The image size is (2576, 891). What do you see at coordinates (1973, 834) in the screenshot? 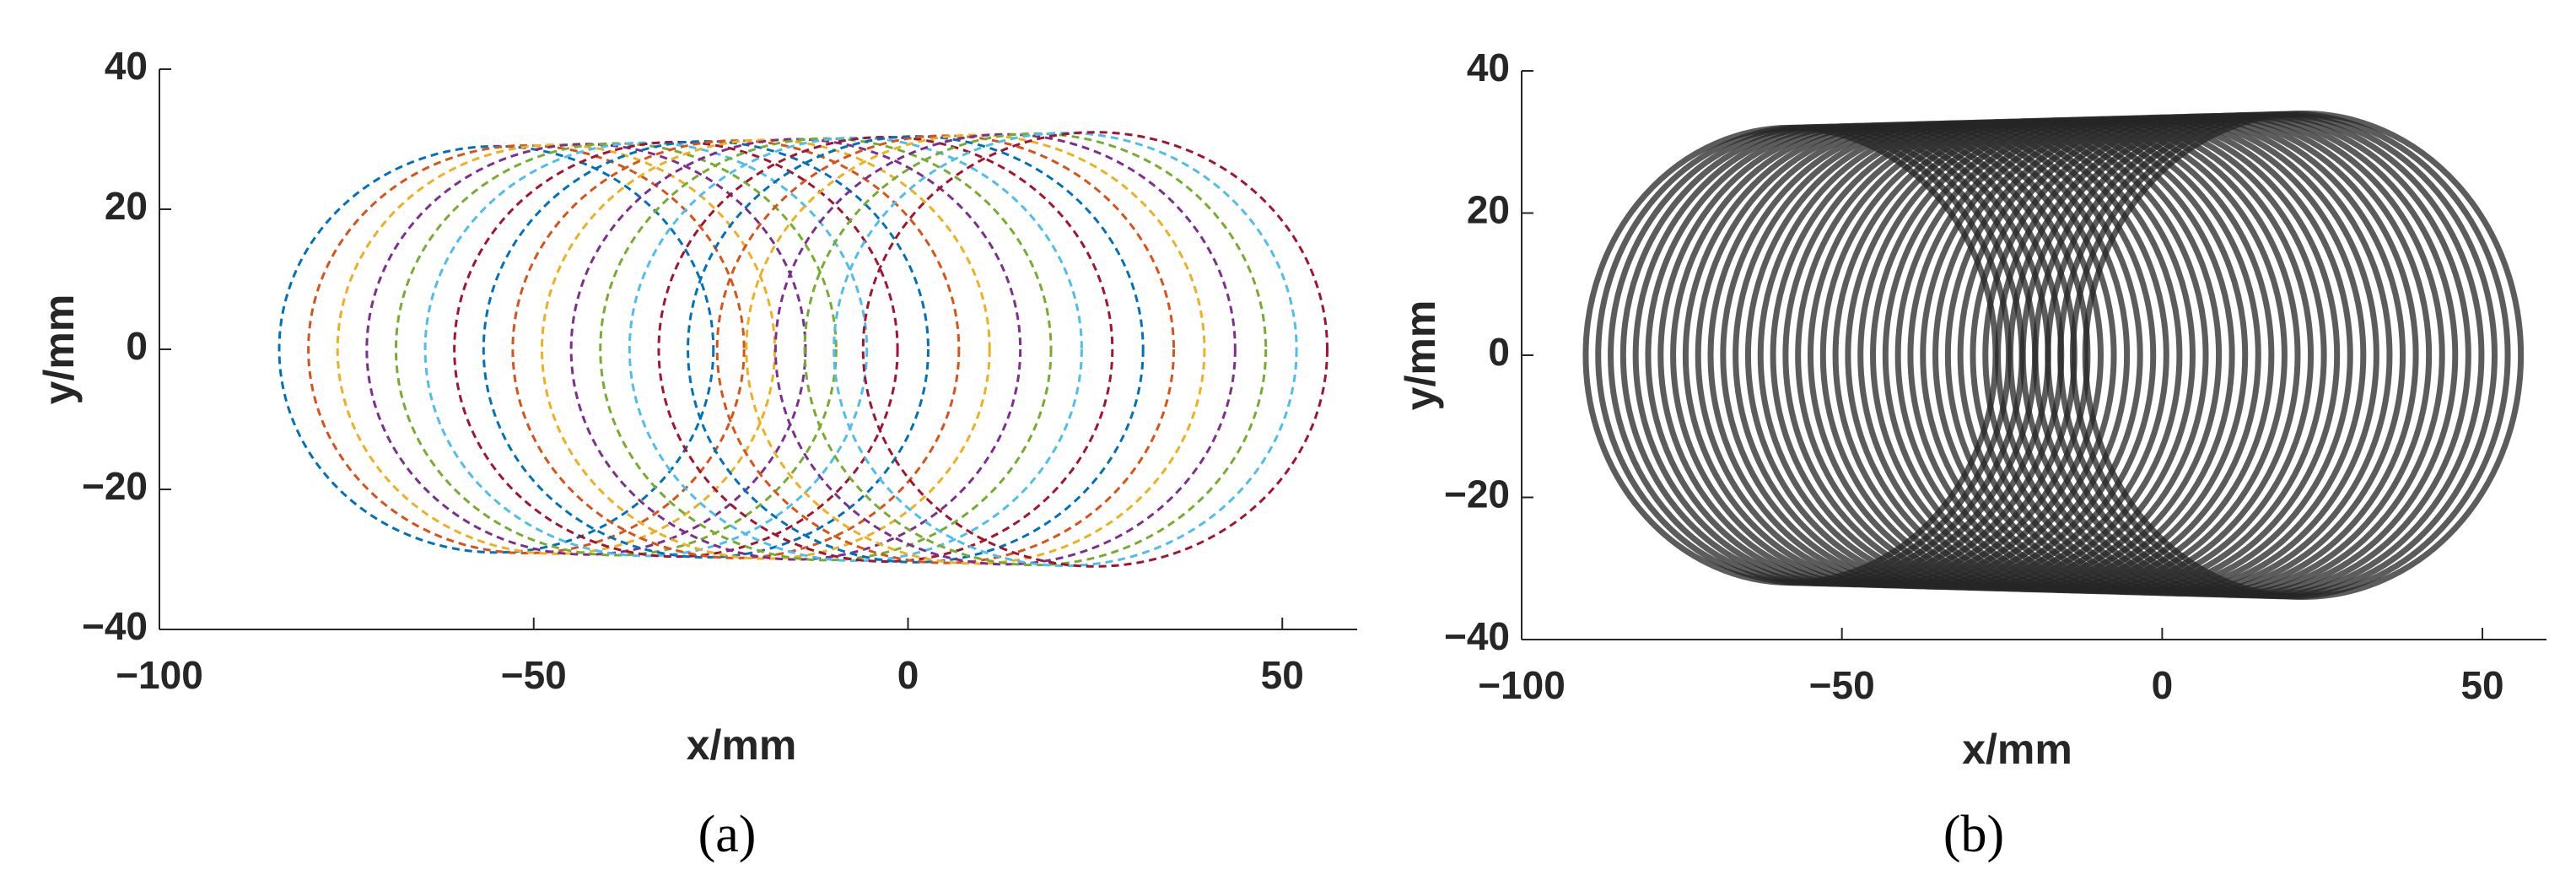
I see `panel-caption: (b)` at bounding box center [1973, 834].